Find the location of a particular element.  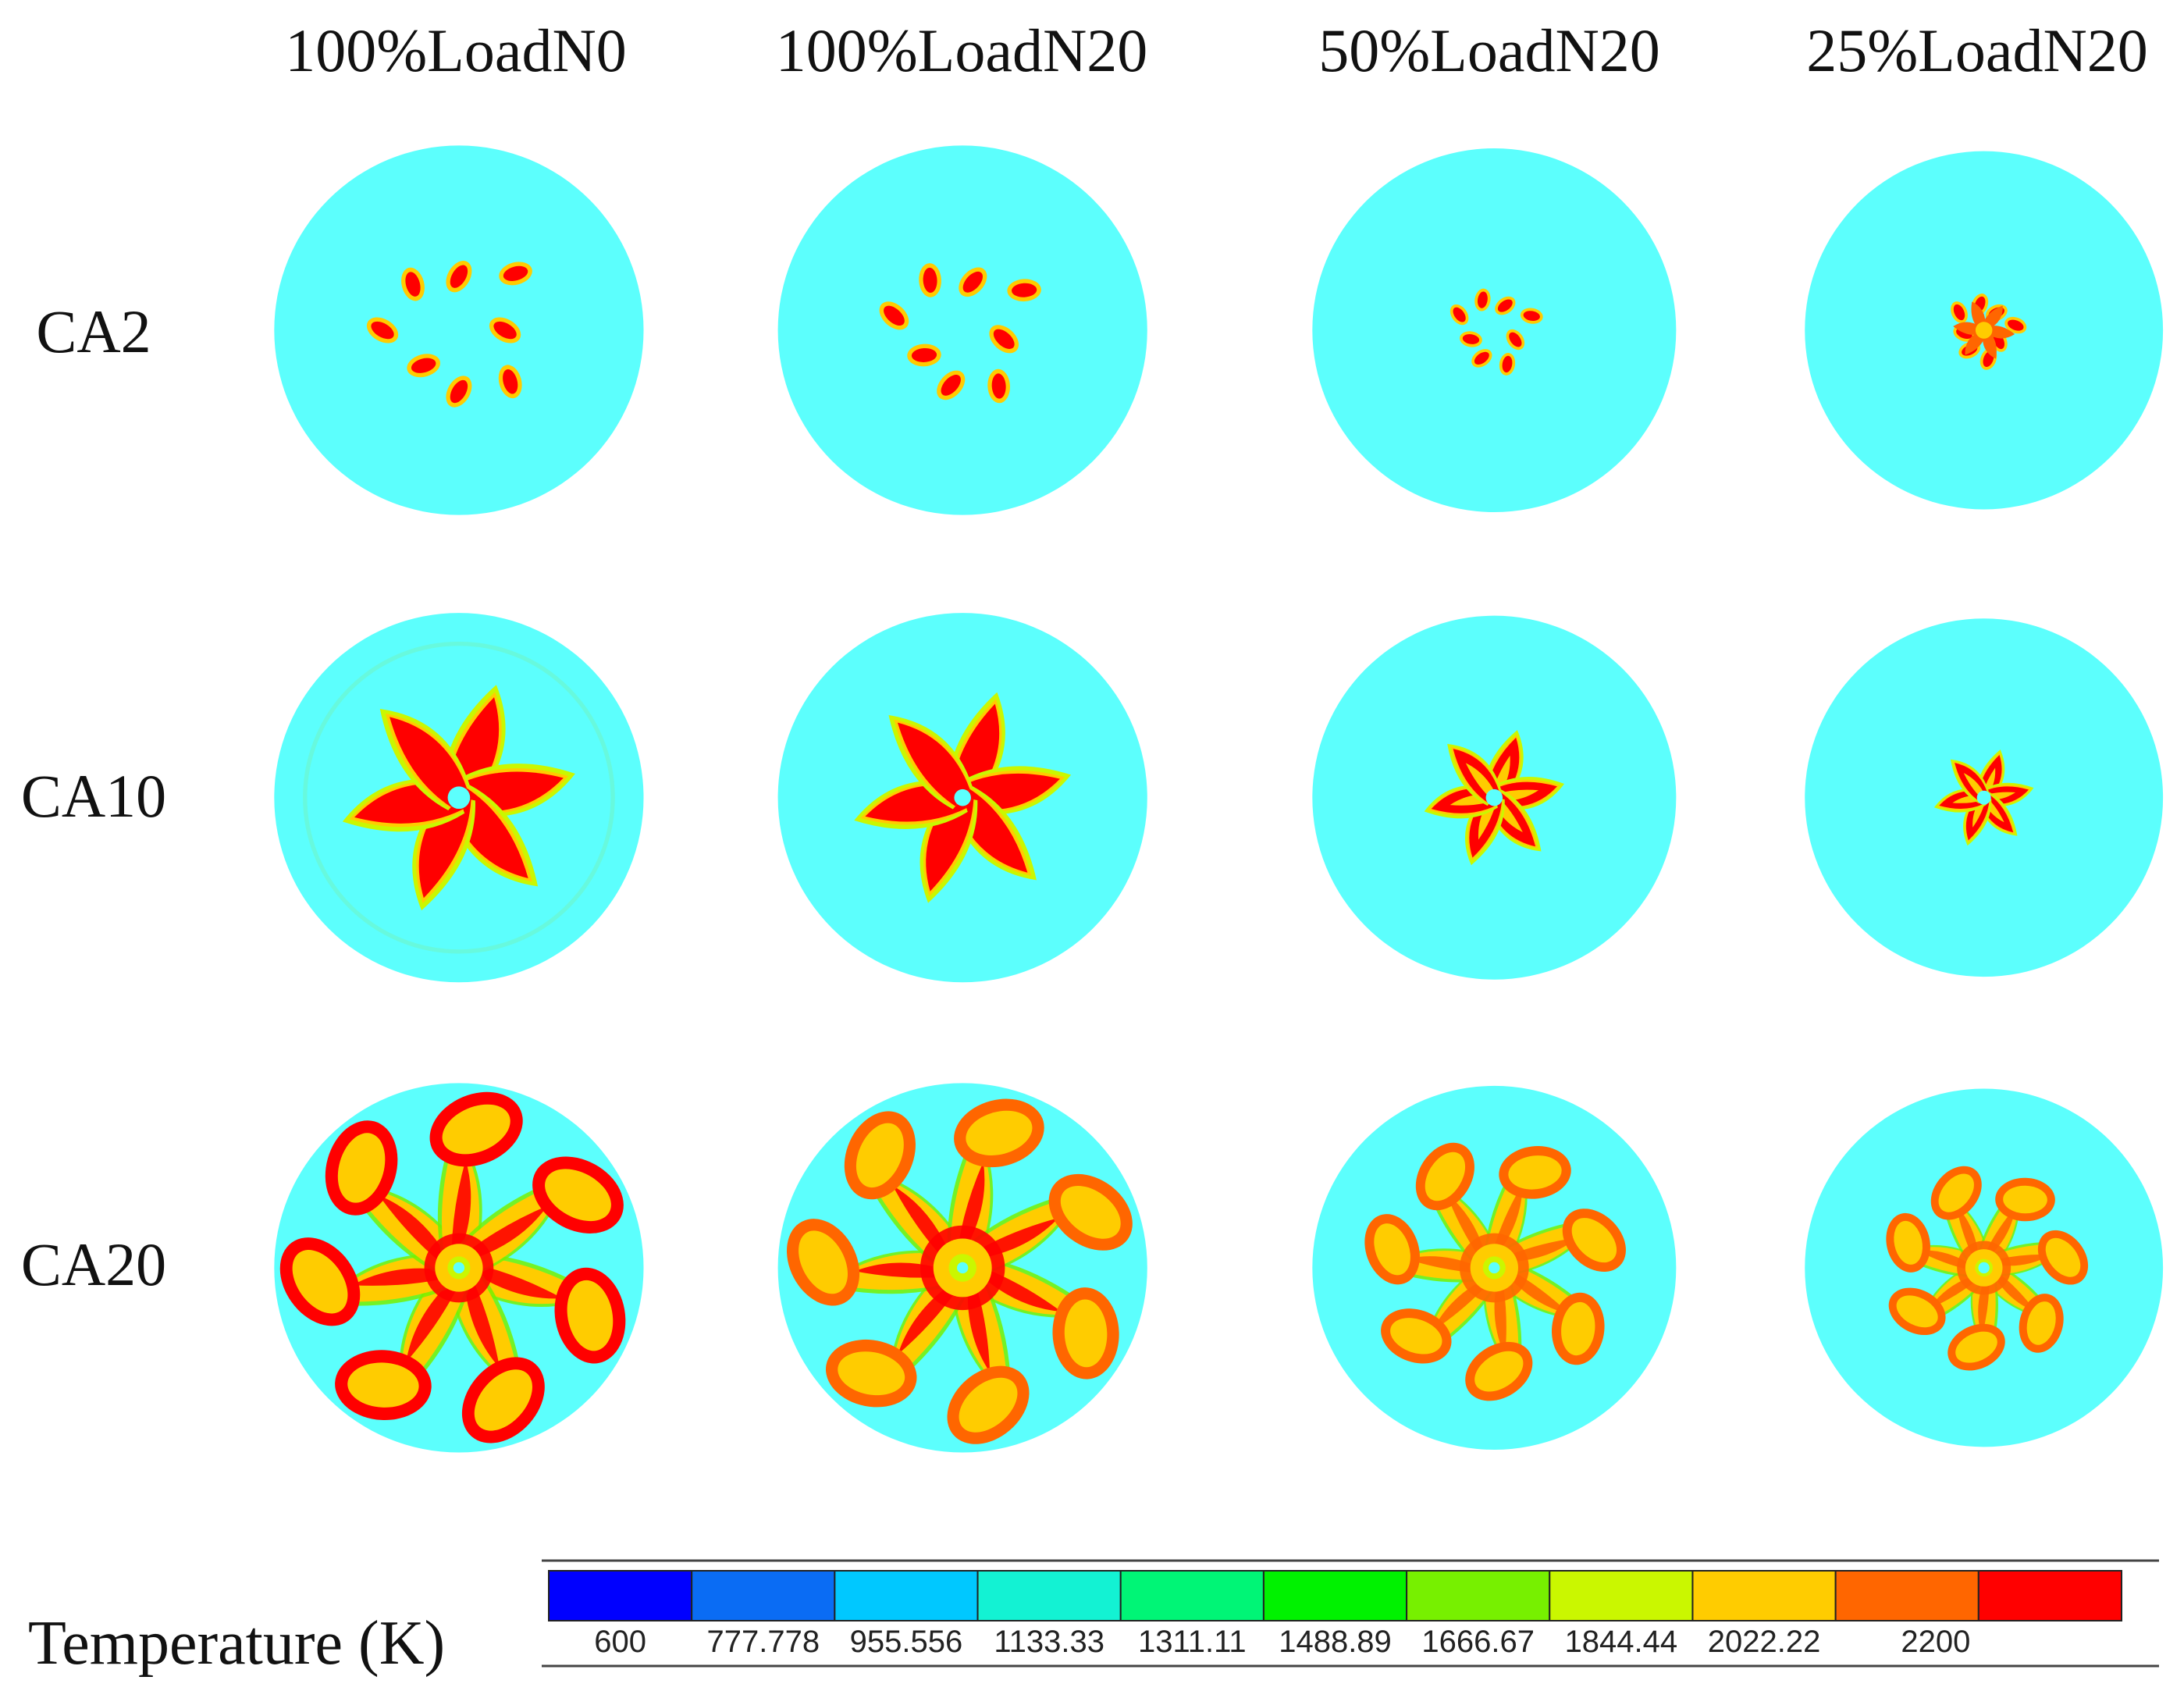

colorbar-tick-label: 955.556 is located at coordinates (906, 1642).